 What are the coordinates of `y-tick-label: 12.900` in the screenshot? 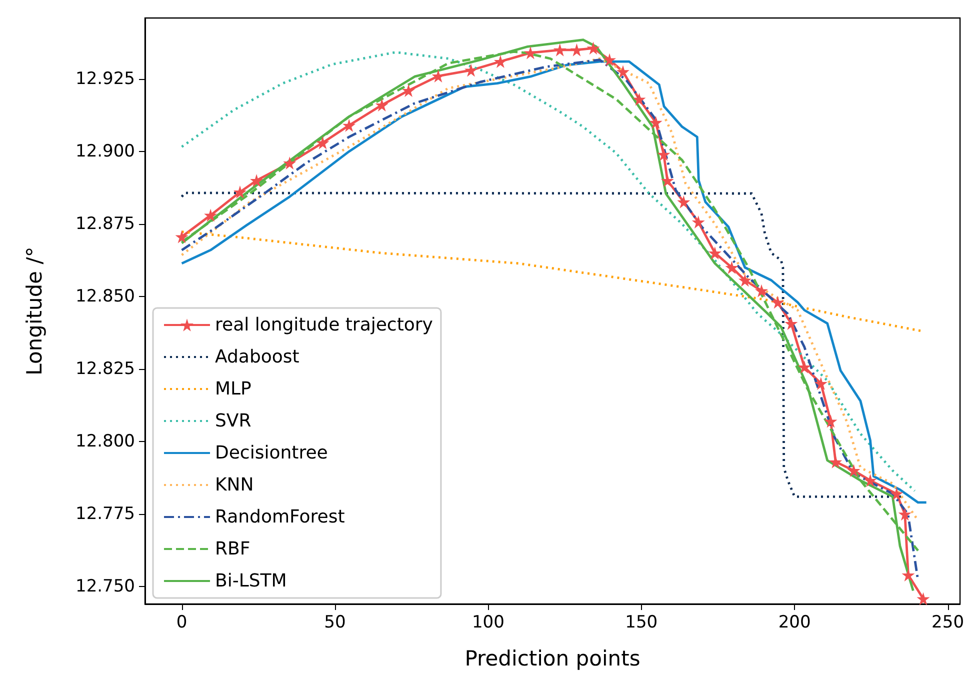 It's located at (105, 151).